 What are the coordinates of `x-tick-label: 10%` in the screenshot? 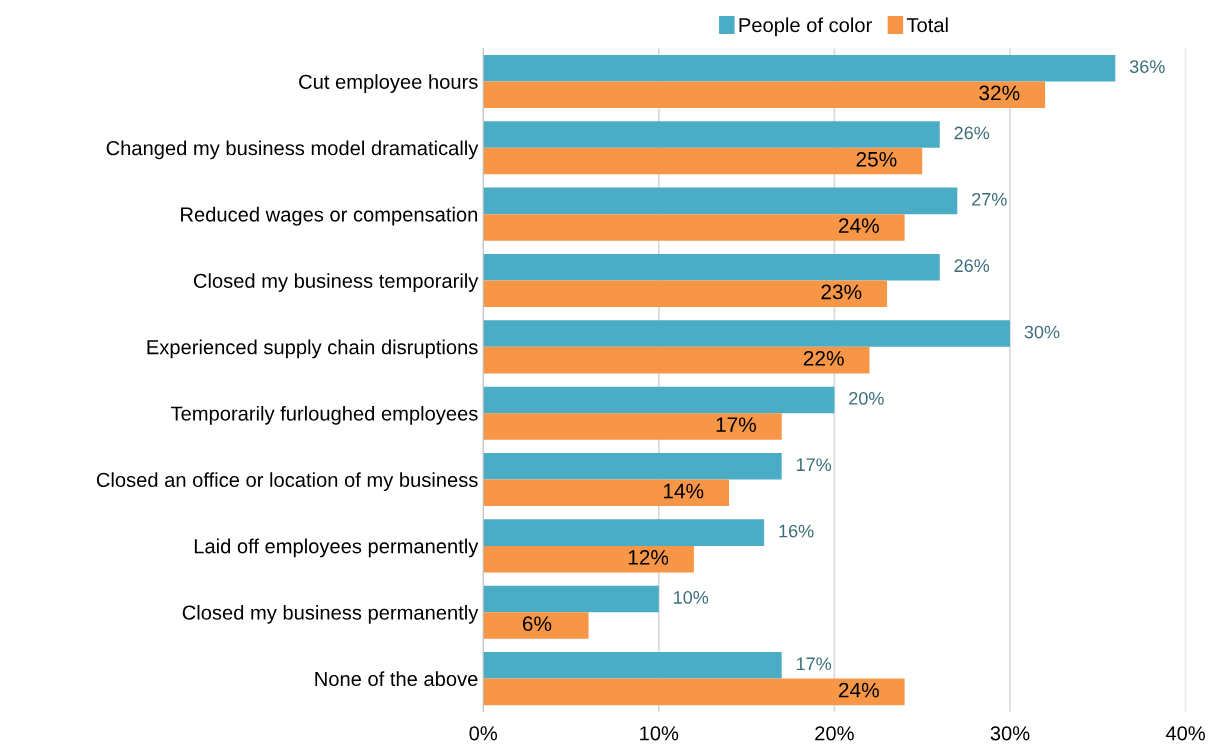 It's located at (659, 733).